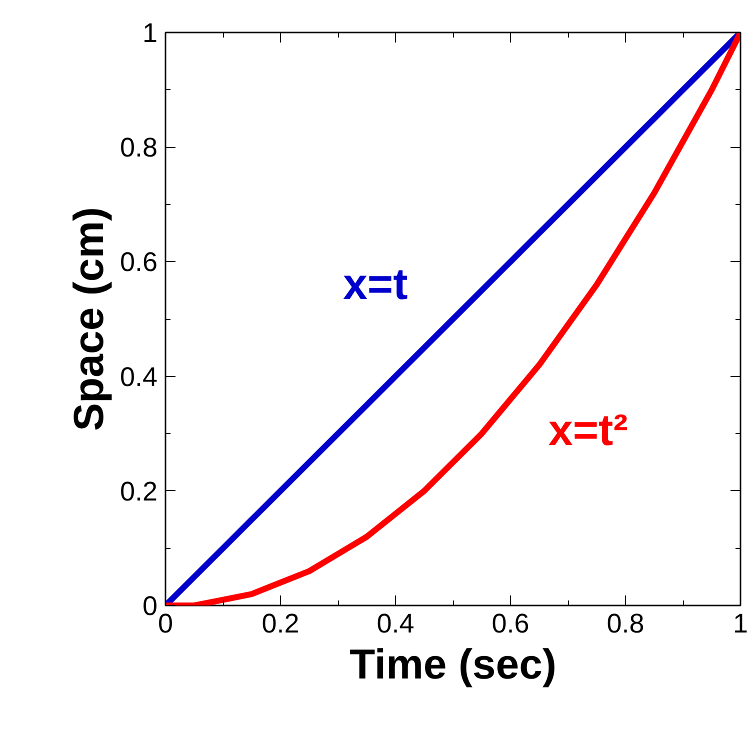 This screenshot has height=730, width=751. I want to click on y-tick-label: 0.2, so click(139, 491).